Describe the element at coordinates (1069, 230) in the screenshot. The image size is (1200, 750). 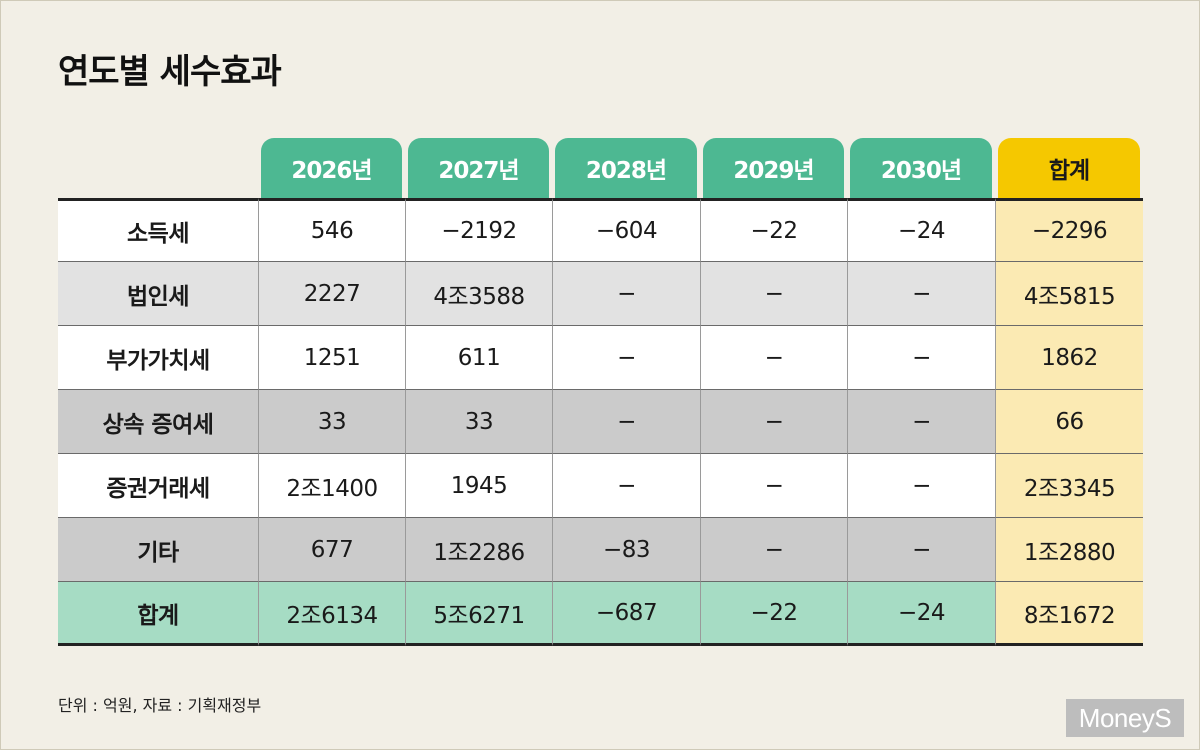
I see `table-cell-total: −2296` at that location.